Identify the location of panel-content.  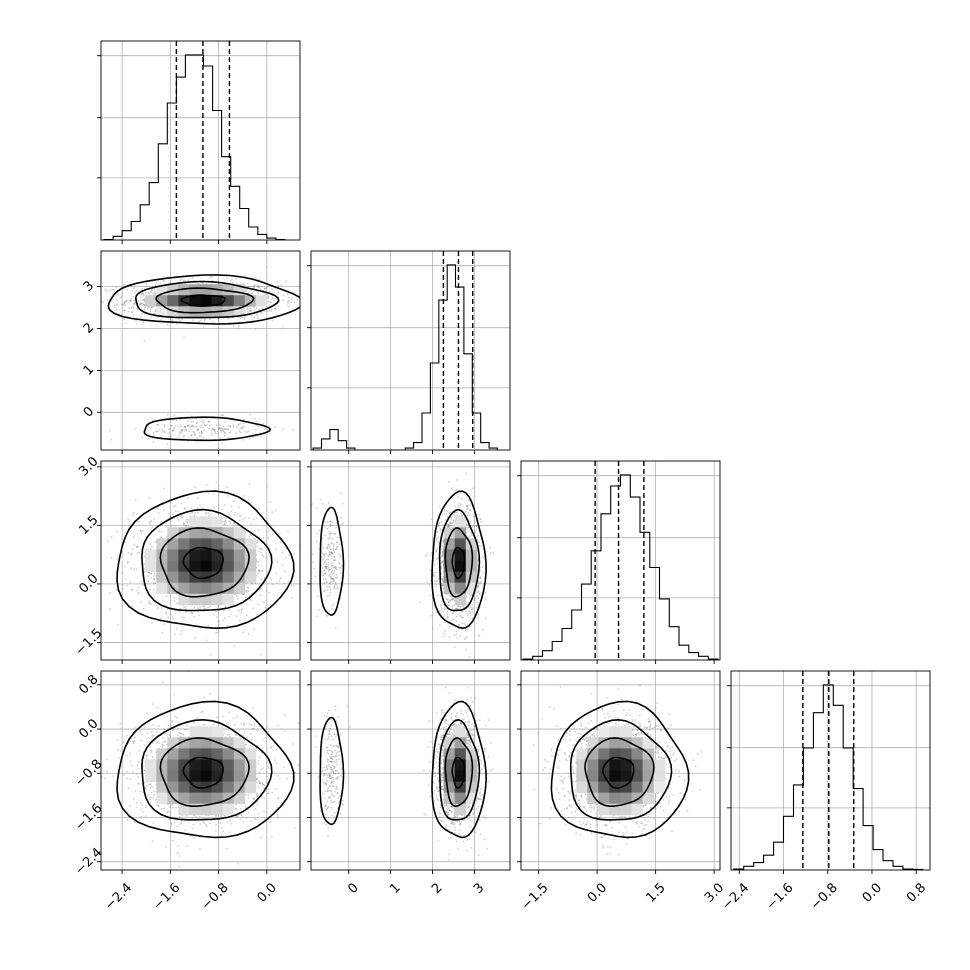
(200, 568).